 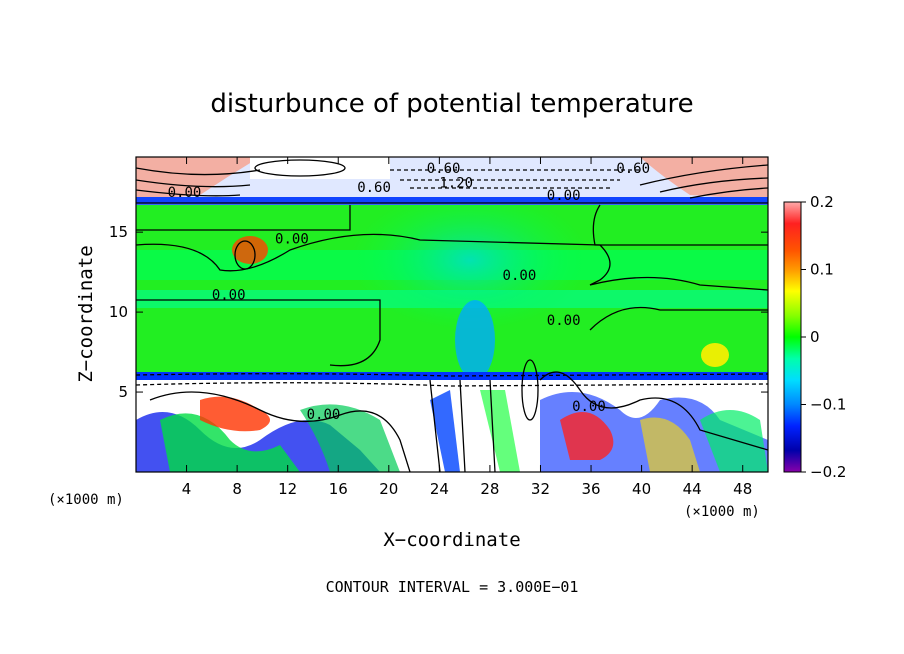 What do you see at coordinates (828, 405) in the screenshot?
I see `colorbar-tick-label: −0.1` at bounding box center [828, 405].